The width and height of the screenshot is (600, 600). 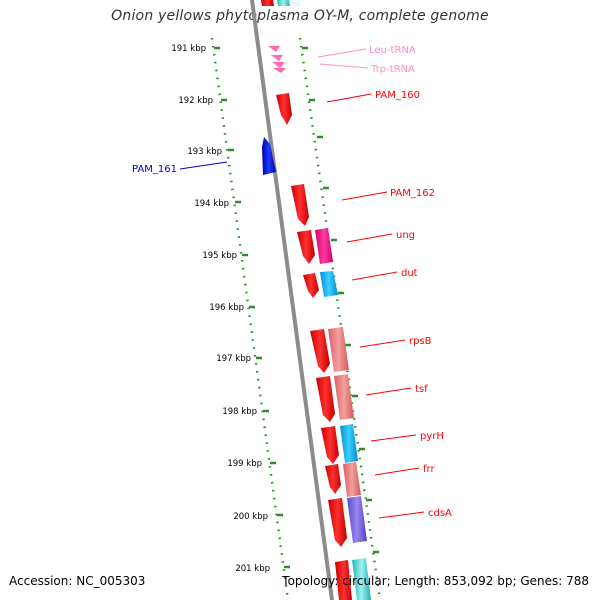 I want to click on gene-label-tsf: tsf, so click(x=421, y=389).